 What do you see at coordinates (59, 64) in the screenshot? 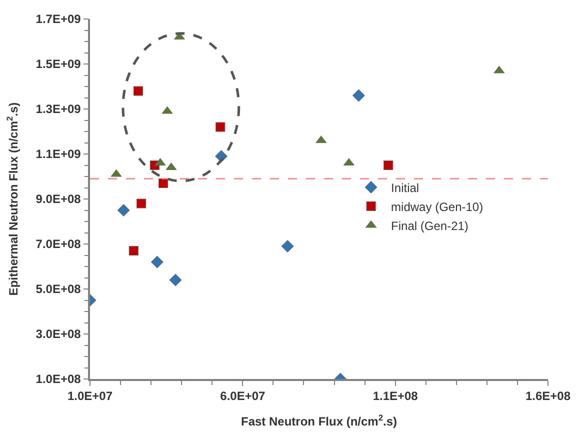
I see `y-tick-label: 1.5E+09` at bounding box center [59, 64].